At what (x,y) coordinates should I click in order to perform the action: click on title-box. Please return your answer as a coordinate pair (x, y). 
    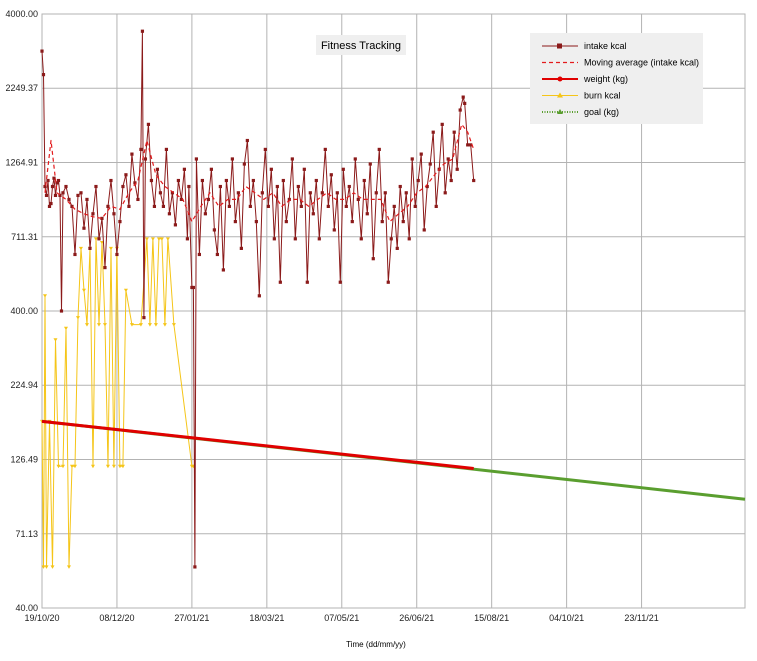
    Looking at the image, I should click on (361, 45).